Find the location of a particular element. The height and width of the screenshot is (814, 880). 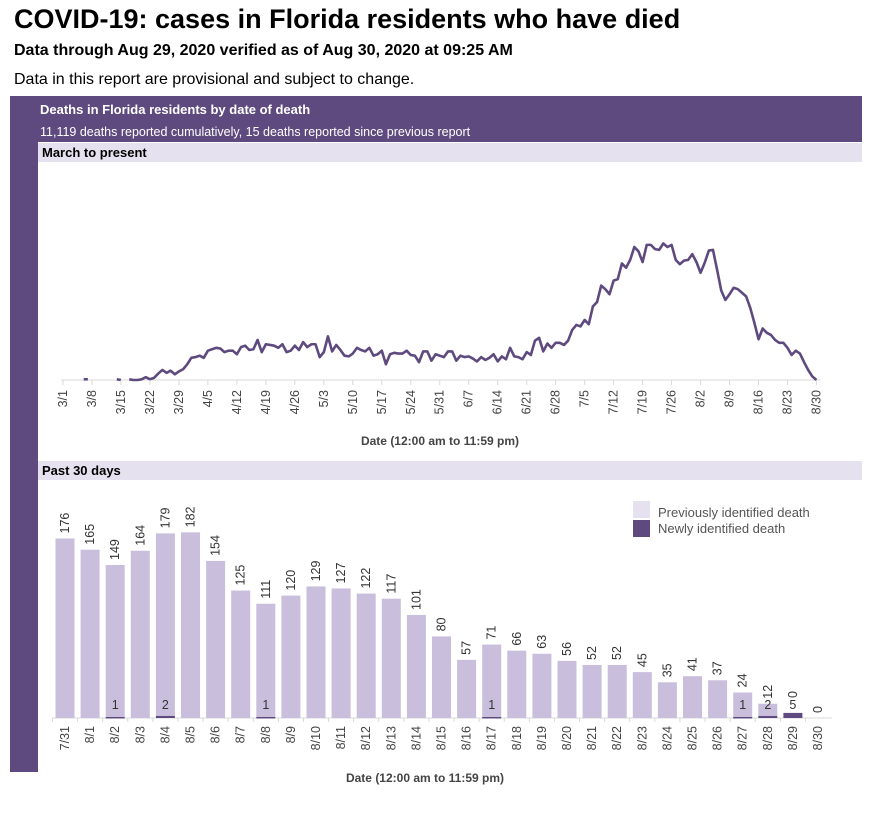

bar-chart-x-tick-label: 8/8 is located at coordinates (266, 734).